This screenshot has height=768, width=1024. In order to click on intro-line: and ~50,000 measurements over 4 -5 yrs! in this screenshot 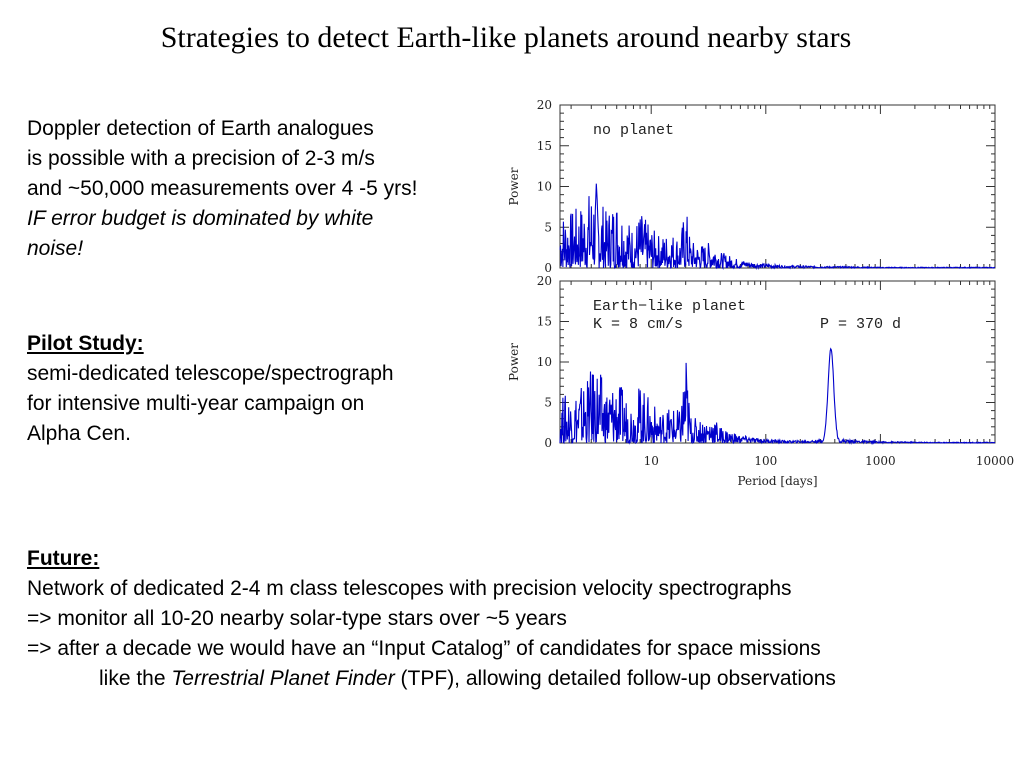, I will do `click(222, 188)`.